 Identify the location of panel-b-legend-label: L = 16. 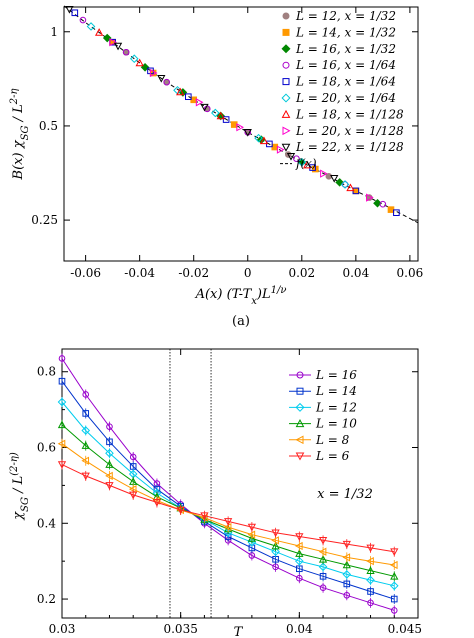
(336, 375).